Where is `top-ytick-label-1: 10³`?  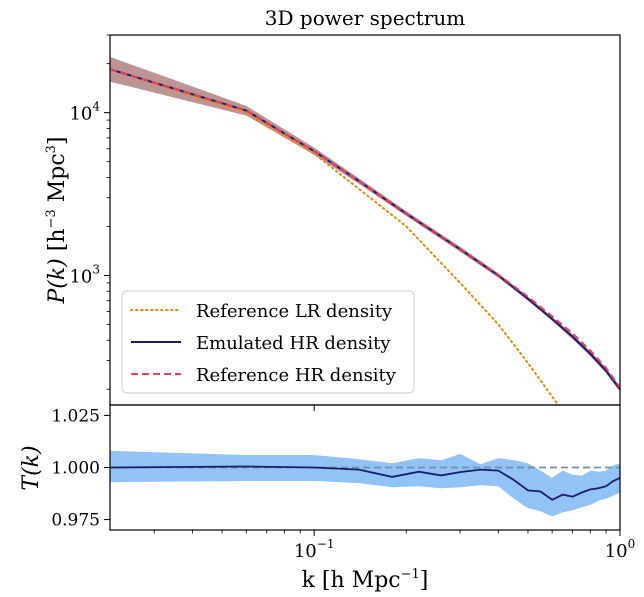
top-ytick-label-1: 10³ is located at coordinates (84, 274).